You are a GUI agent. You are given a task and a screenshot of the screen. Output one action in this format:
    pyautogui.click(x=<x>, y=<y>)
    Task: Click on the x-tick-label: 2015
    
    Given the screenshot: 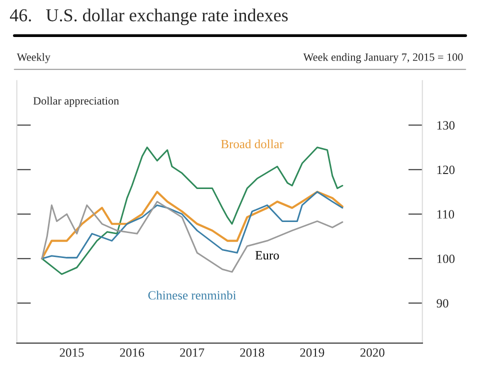 What is the action you would take?
    pyautogui.click(x=72, y=352)
    